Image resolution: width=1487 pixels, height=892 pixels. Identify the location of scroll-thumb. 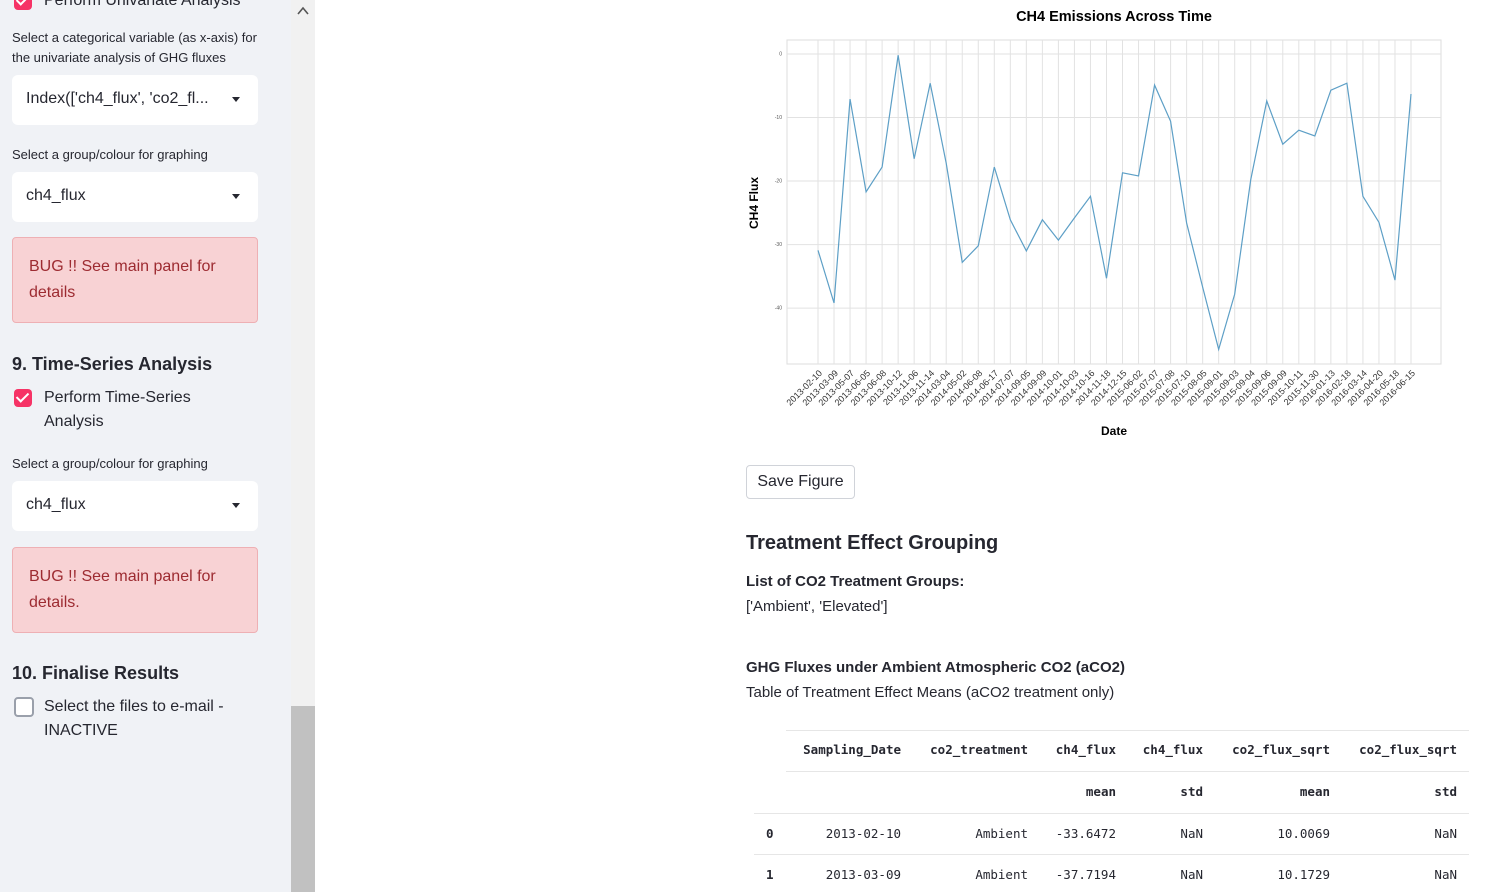
(303, 799).